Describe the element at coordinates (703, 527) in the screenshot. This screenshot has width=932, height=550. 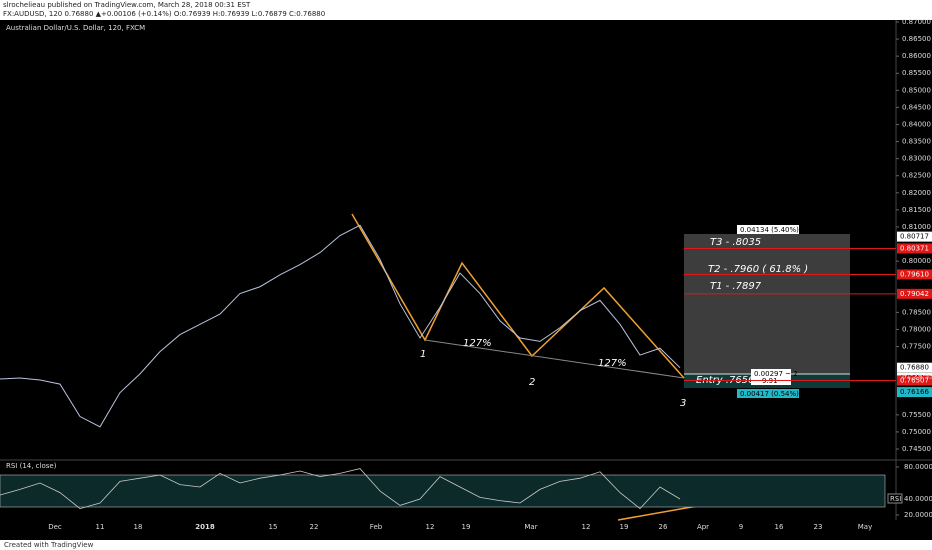
I see `x-tick-label: Apr` at that location.